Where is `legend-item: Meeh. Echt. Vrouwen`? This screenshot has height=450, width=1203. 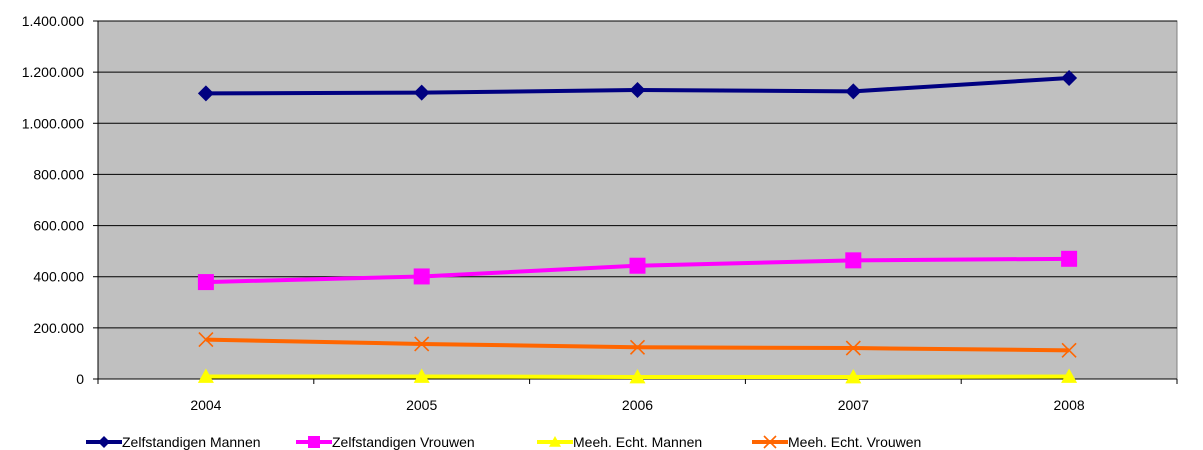 legend-item: Meeh. Echt. Vrouwen is located at coordinates (836, 442).